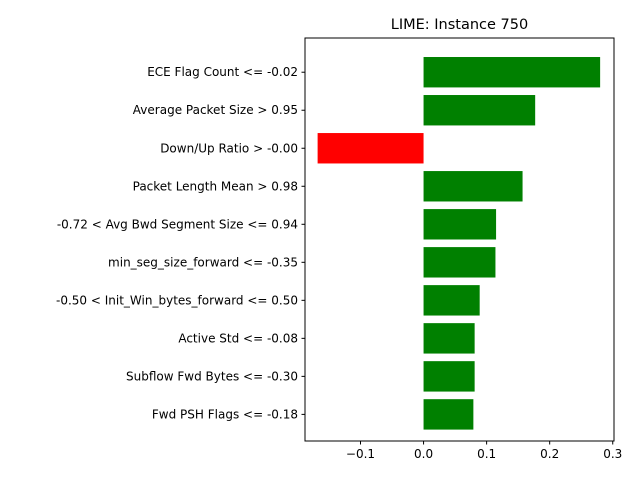 This screenshot has width=640, height=480. I want to click on x-tick-label-2: 0.1, so click(486, 454).